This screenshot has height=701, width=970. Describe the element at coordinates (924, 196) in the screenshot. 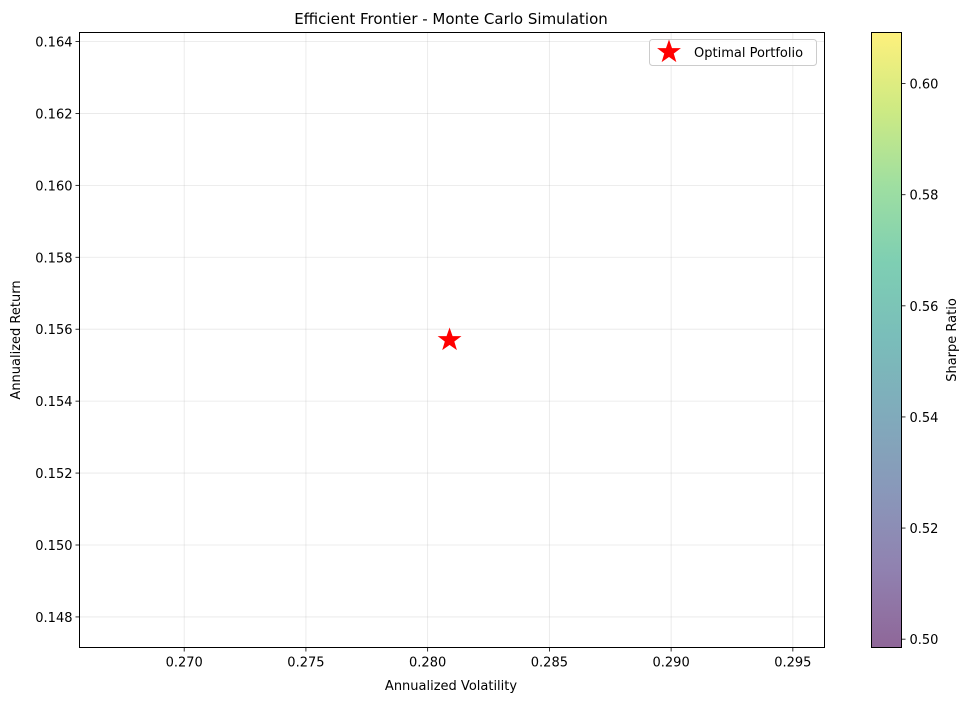

I see `colorbar-tick-label: 0.58` at that location.